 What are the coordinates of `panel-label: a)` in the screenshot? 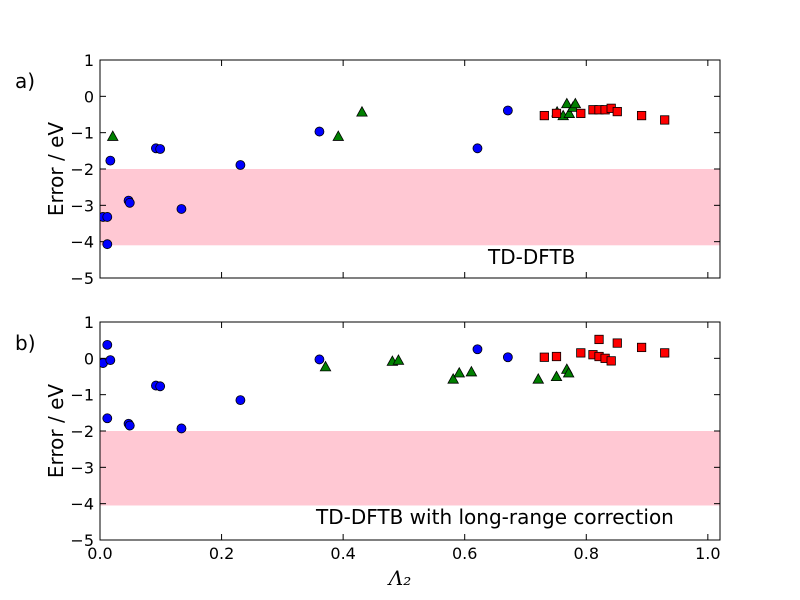 It's located at (25, 81).